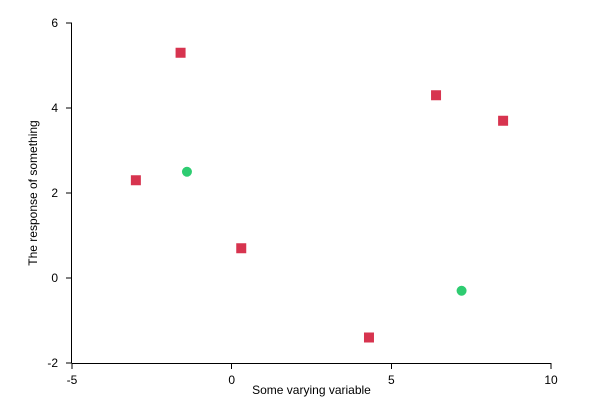 Image resolution: width=600 pixels, height=400 pixels. I want to click on x-axis-title: Some varying variable, so click(311, 390).